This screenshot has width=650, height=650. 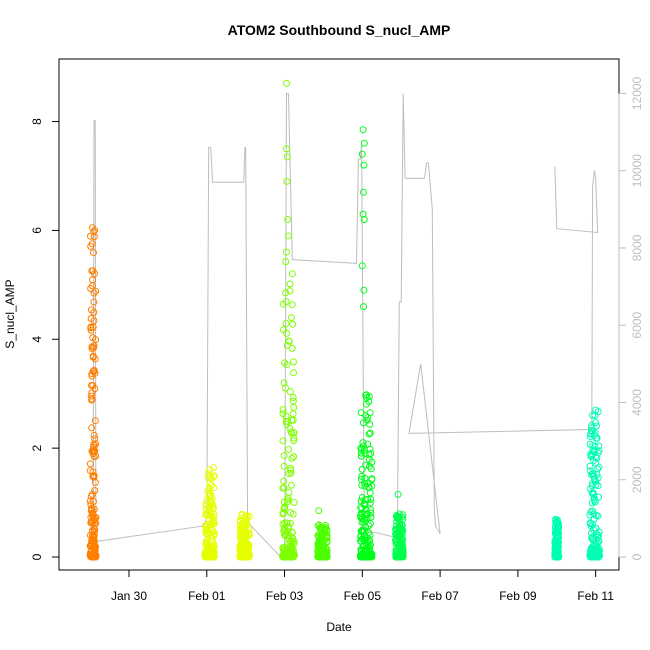 What do you see at coordinates (637, 325) in the screenshot?
I see `right-tick-label: 6000` at bounding box center [637, 325].